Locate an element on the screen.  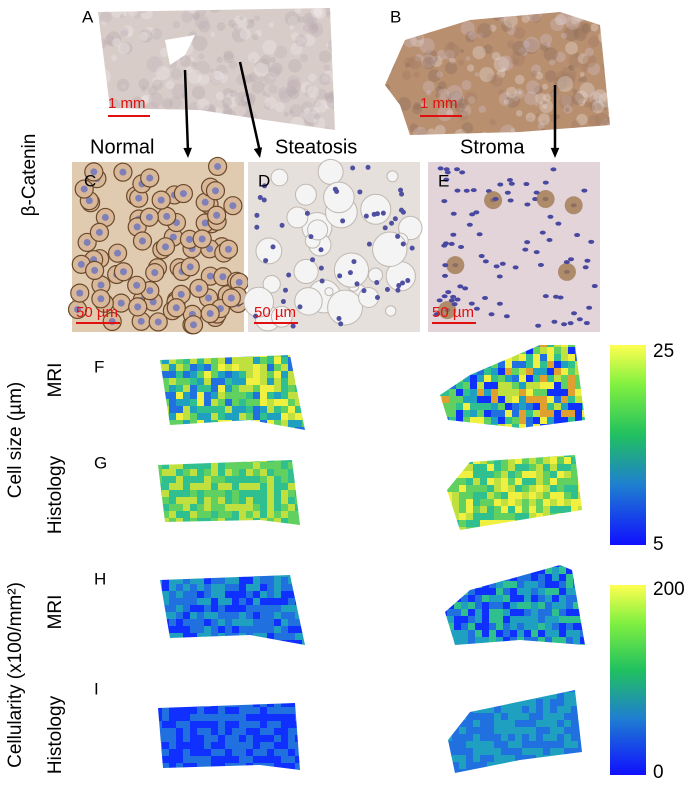
vessel is located at coordinates (180, 50).